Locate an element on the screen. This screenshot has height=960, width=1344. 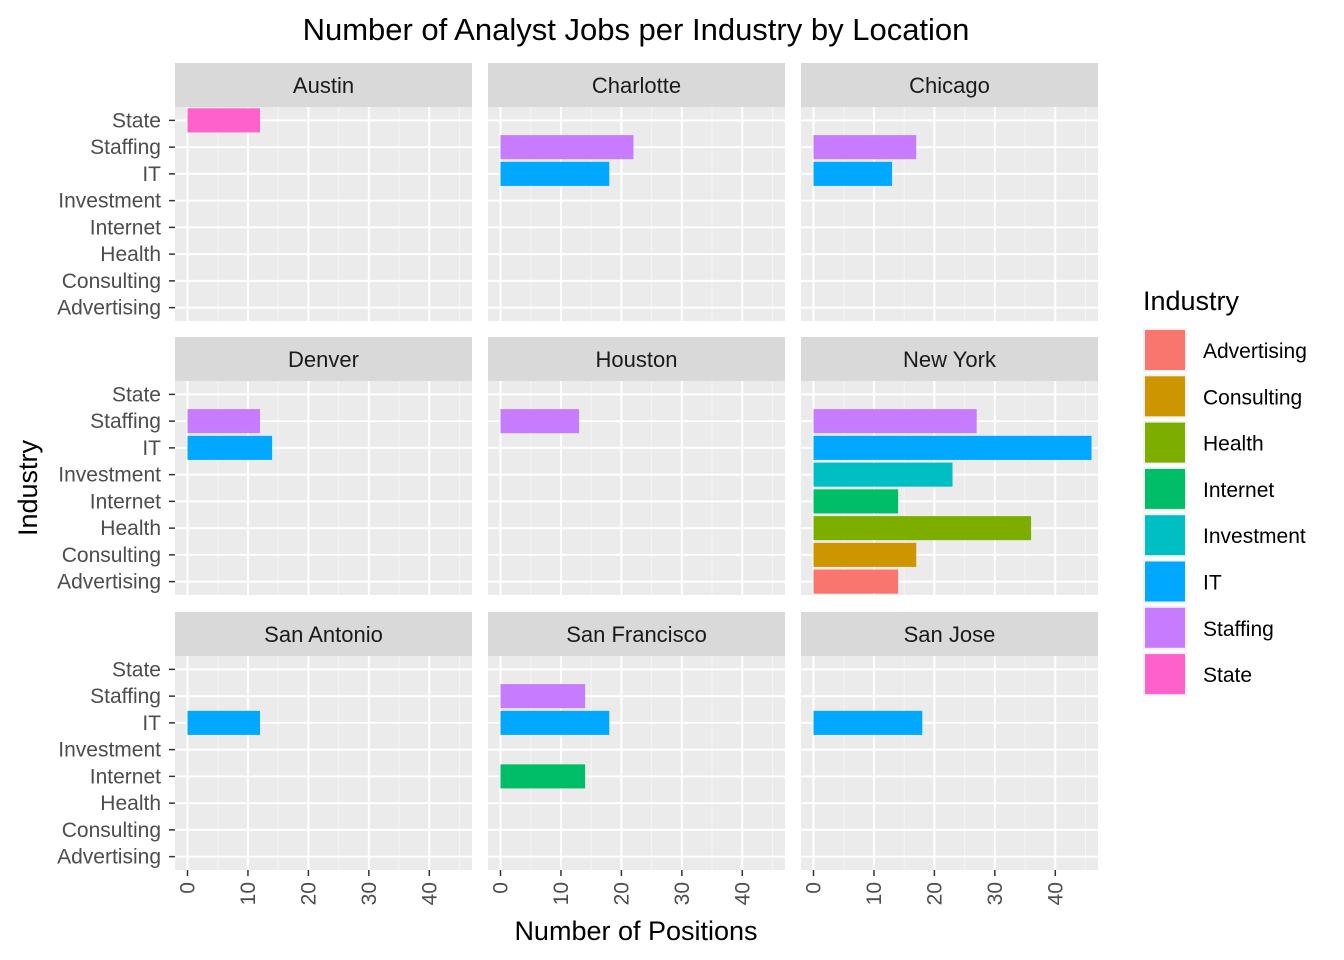
bar-chicago-staffing is located at coordinates (865, 147).